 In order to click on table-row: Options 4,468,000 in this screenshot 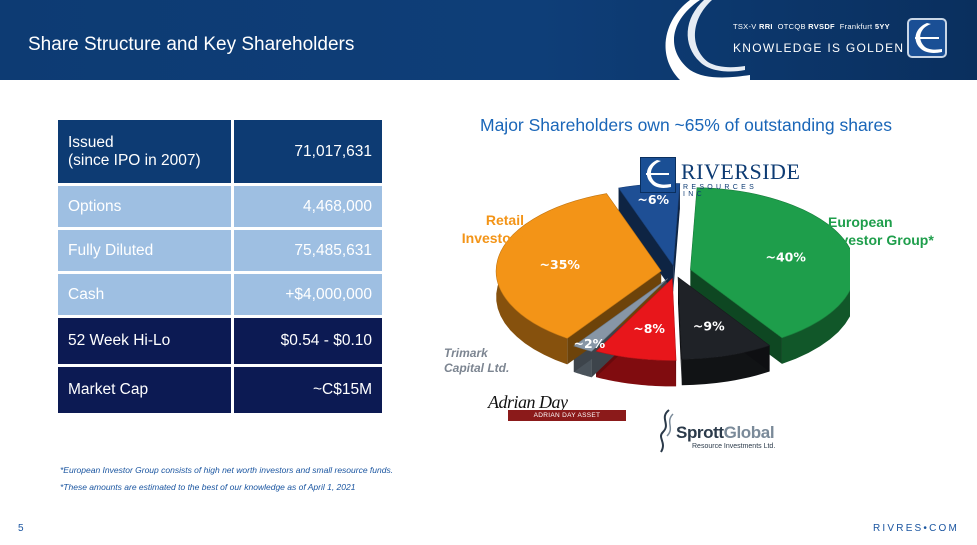, I will do `click(220, 208)`.